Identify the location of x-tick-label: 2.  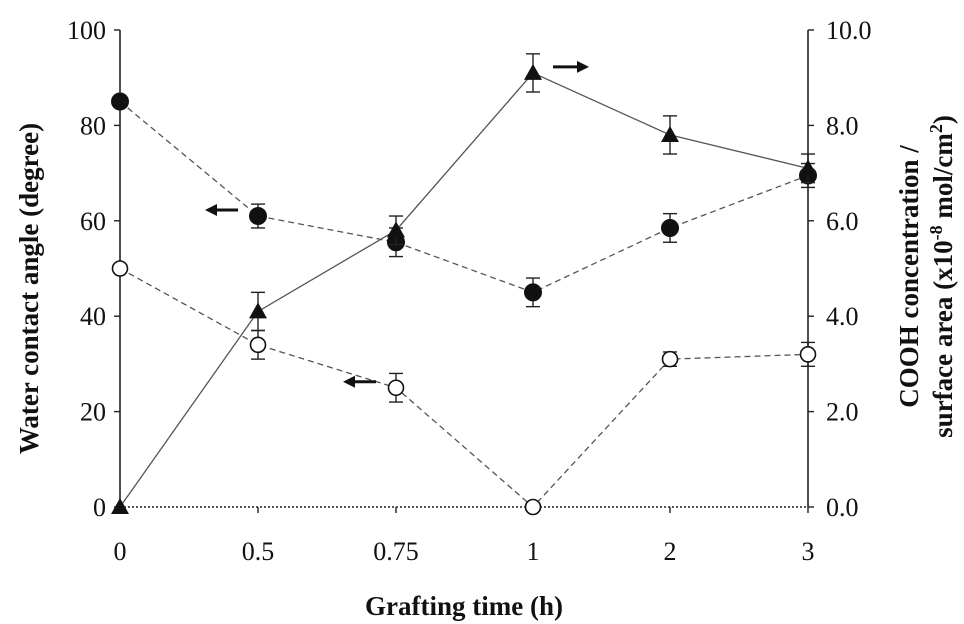
(670, 551).